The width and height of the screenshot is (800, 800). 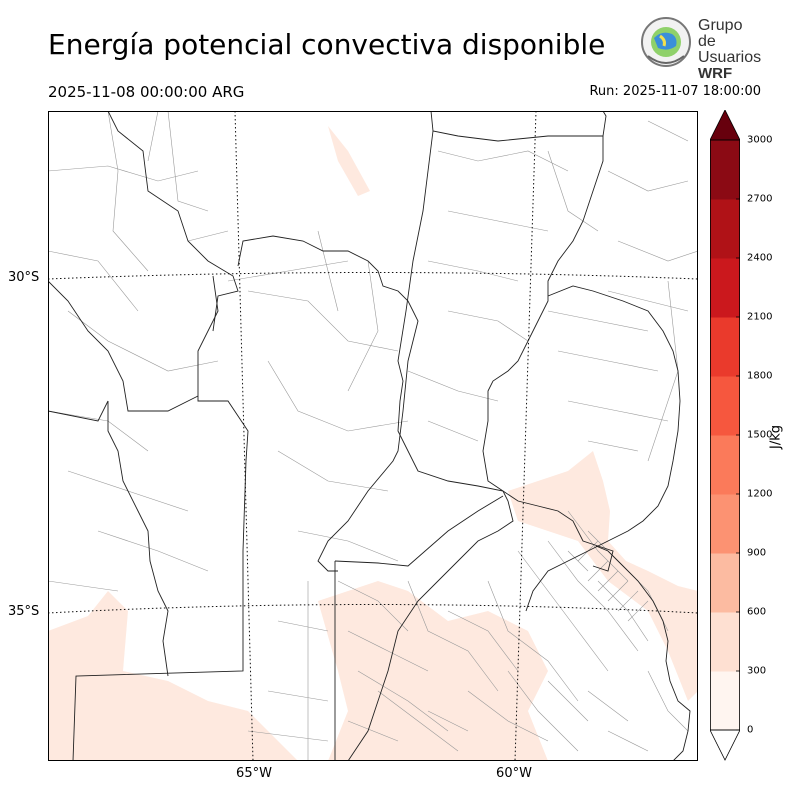 What do you see at coordinates (327, 44) in the screenshot?
I see `map-title: Energía potencial convectiva disponible` at bounding box center [327, 44].